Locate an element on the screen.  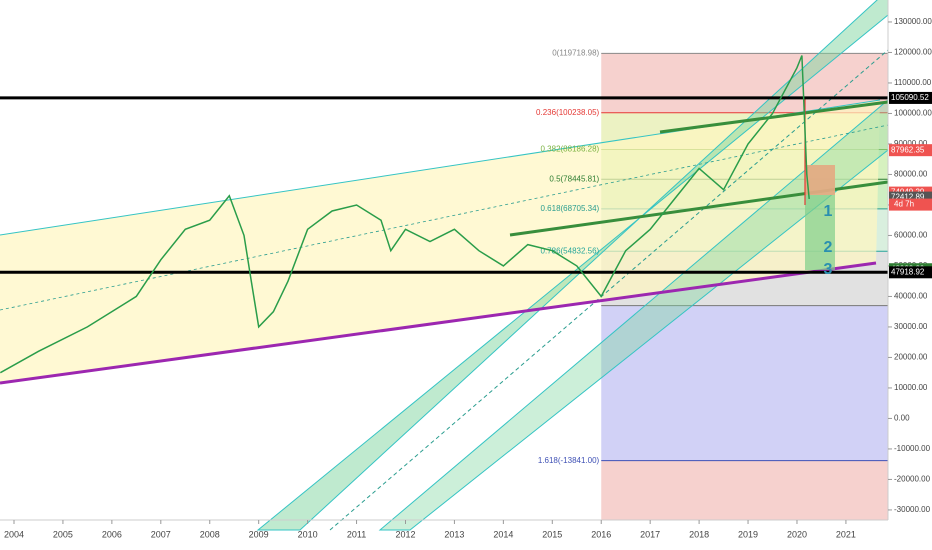
fib-label: 0.236(100238.05) is located at coordinates (568, 112).